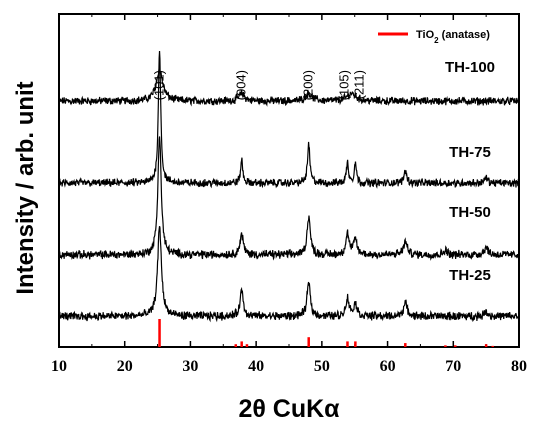 This screenshot has width=538, height=429. What do you see at coordinates (519, 366) in the screenshot?
I see `x-tick-label: 80` at bounding box center [519, 366].